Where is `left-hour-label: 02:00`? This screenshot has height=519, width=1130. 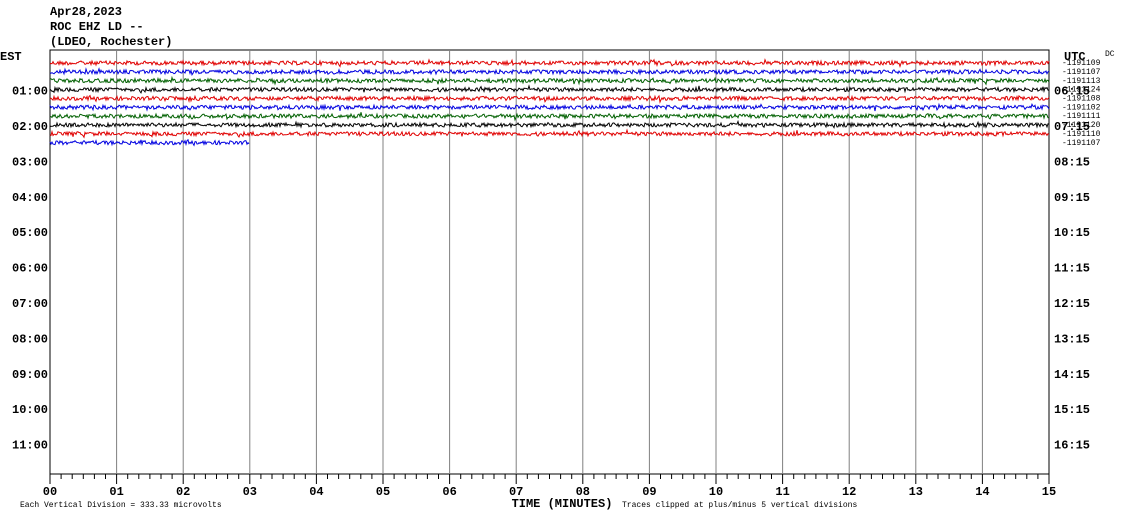
left-hour-label: 02:00 is located at coordinates (30, 127).